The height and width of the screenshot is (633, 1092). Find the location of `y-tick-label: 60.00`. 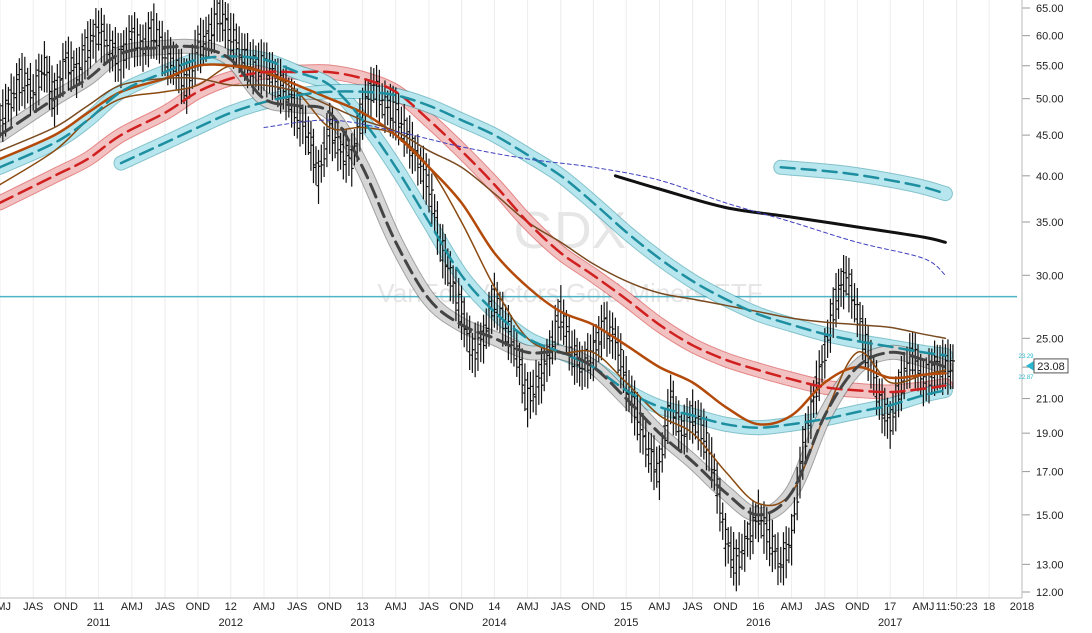

y-tick-label: 60.00 is located at coordinates (1050, 37).